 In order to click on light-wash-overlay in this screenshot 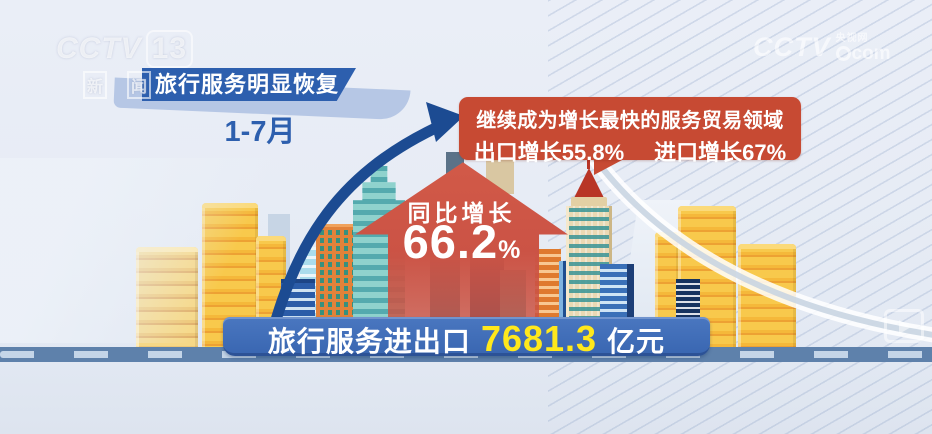, I will do `click(150, 250)`.